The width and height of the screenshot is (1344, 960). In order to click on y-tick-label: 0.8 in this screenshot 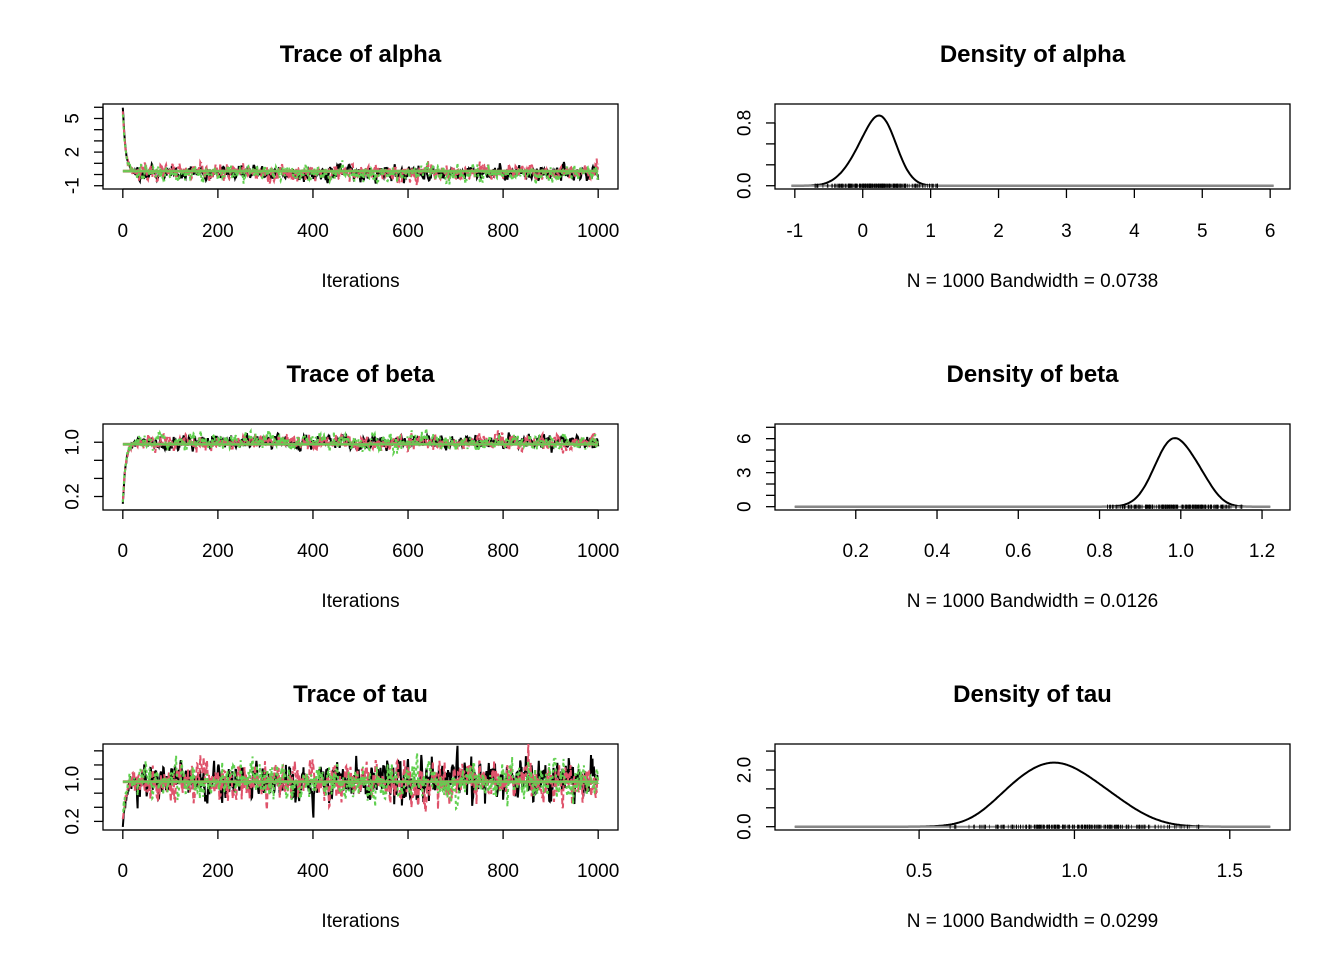, I will do `click(745, 123)`.